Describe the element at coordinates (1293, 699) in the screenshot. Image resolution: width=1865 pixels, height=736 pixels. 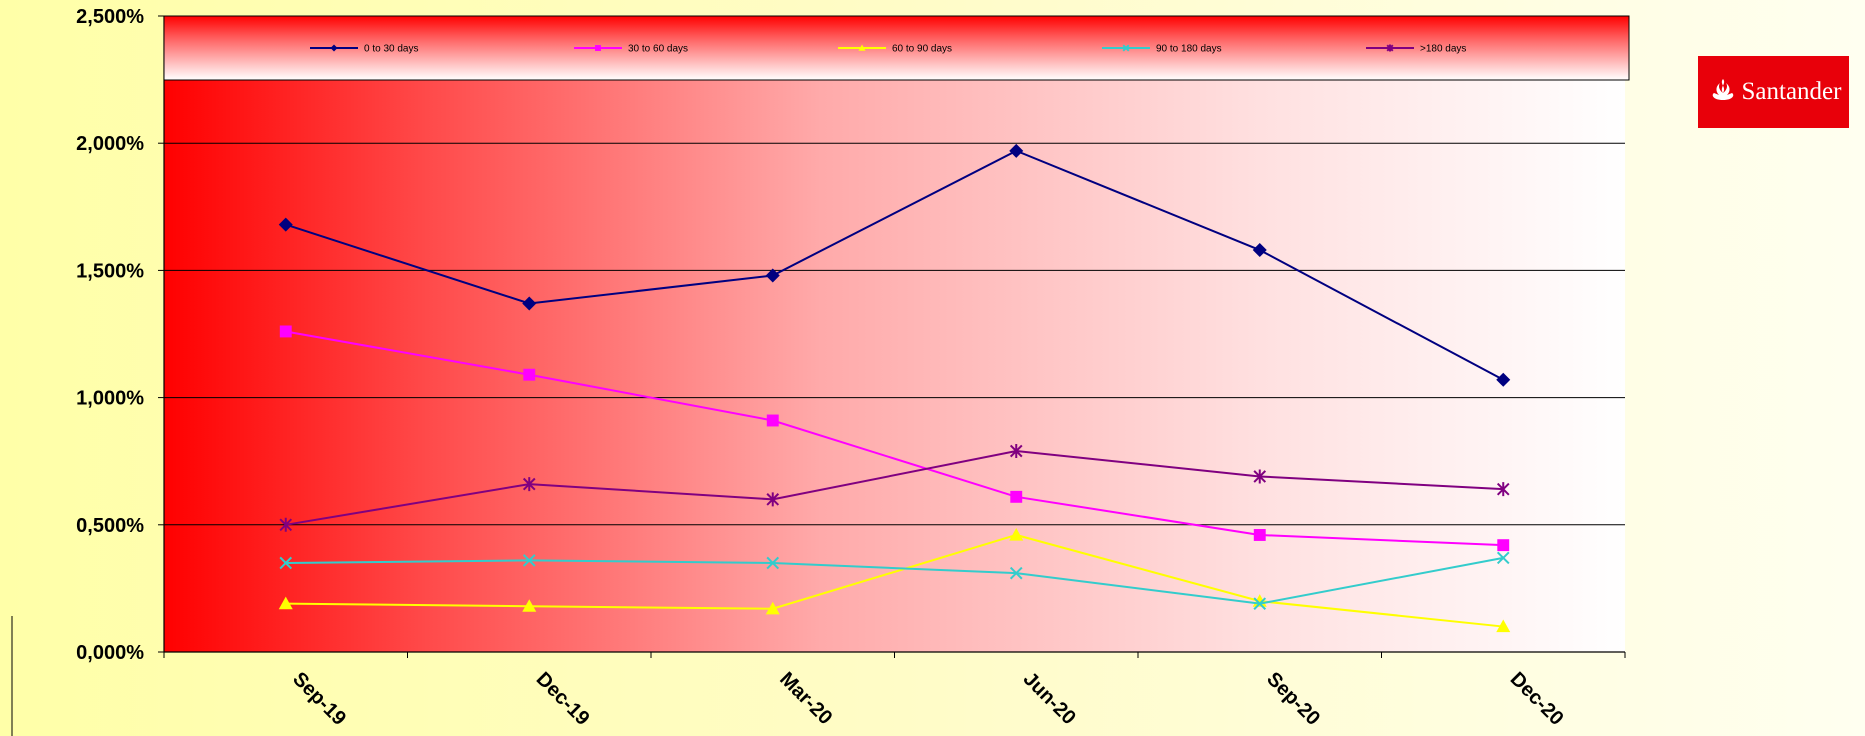
I see `x-tick-label: Sep-20` at that location.